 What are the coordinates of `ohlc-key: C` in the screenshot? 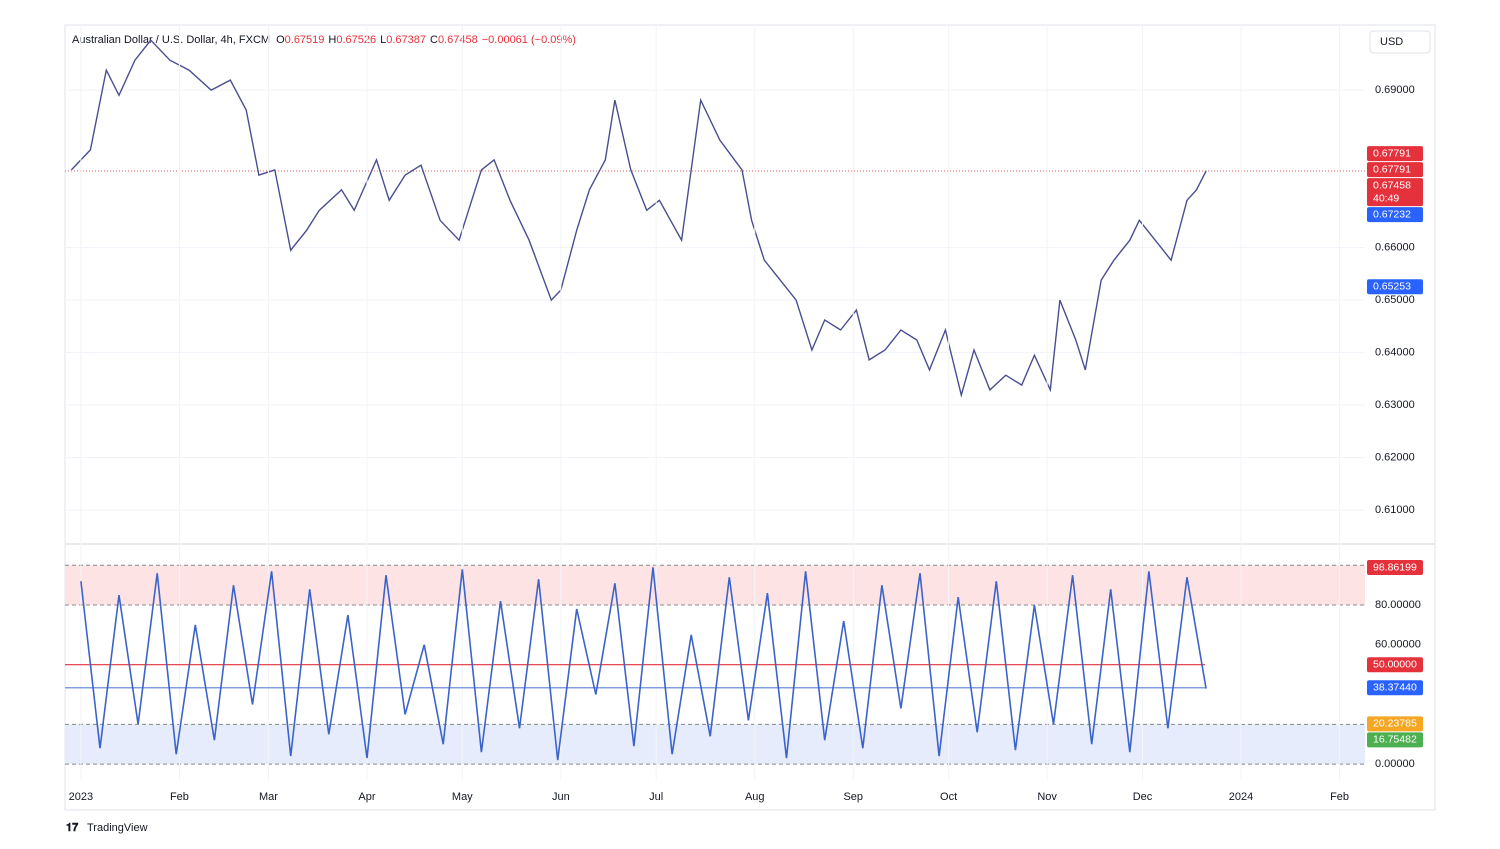 It's located at (434, 40).